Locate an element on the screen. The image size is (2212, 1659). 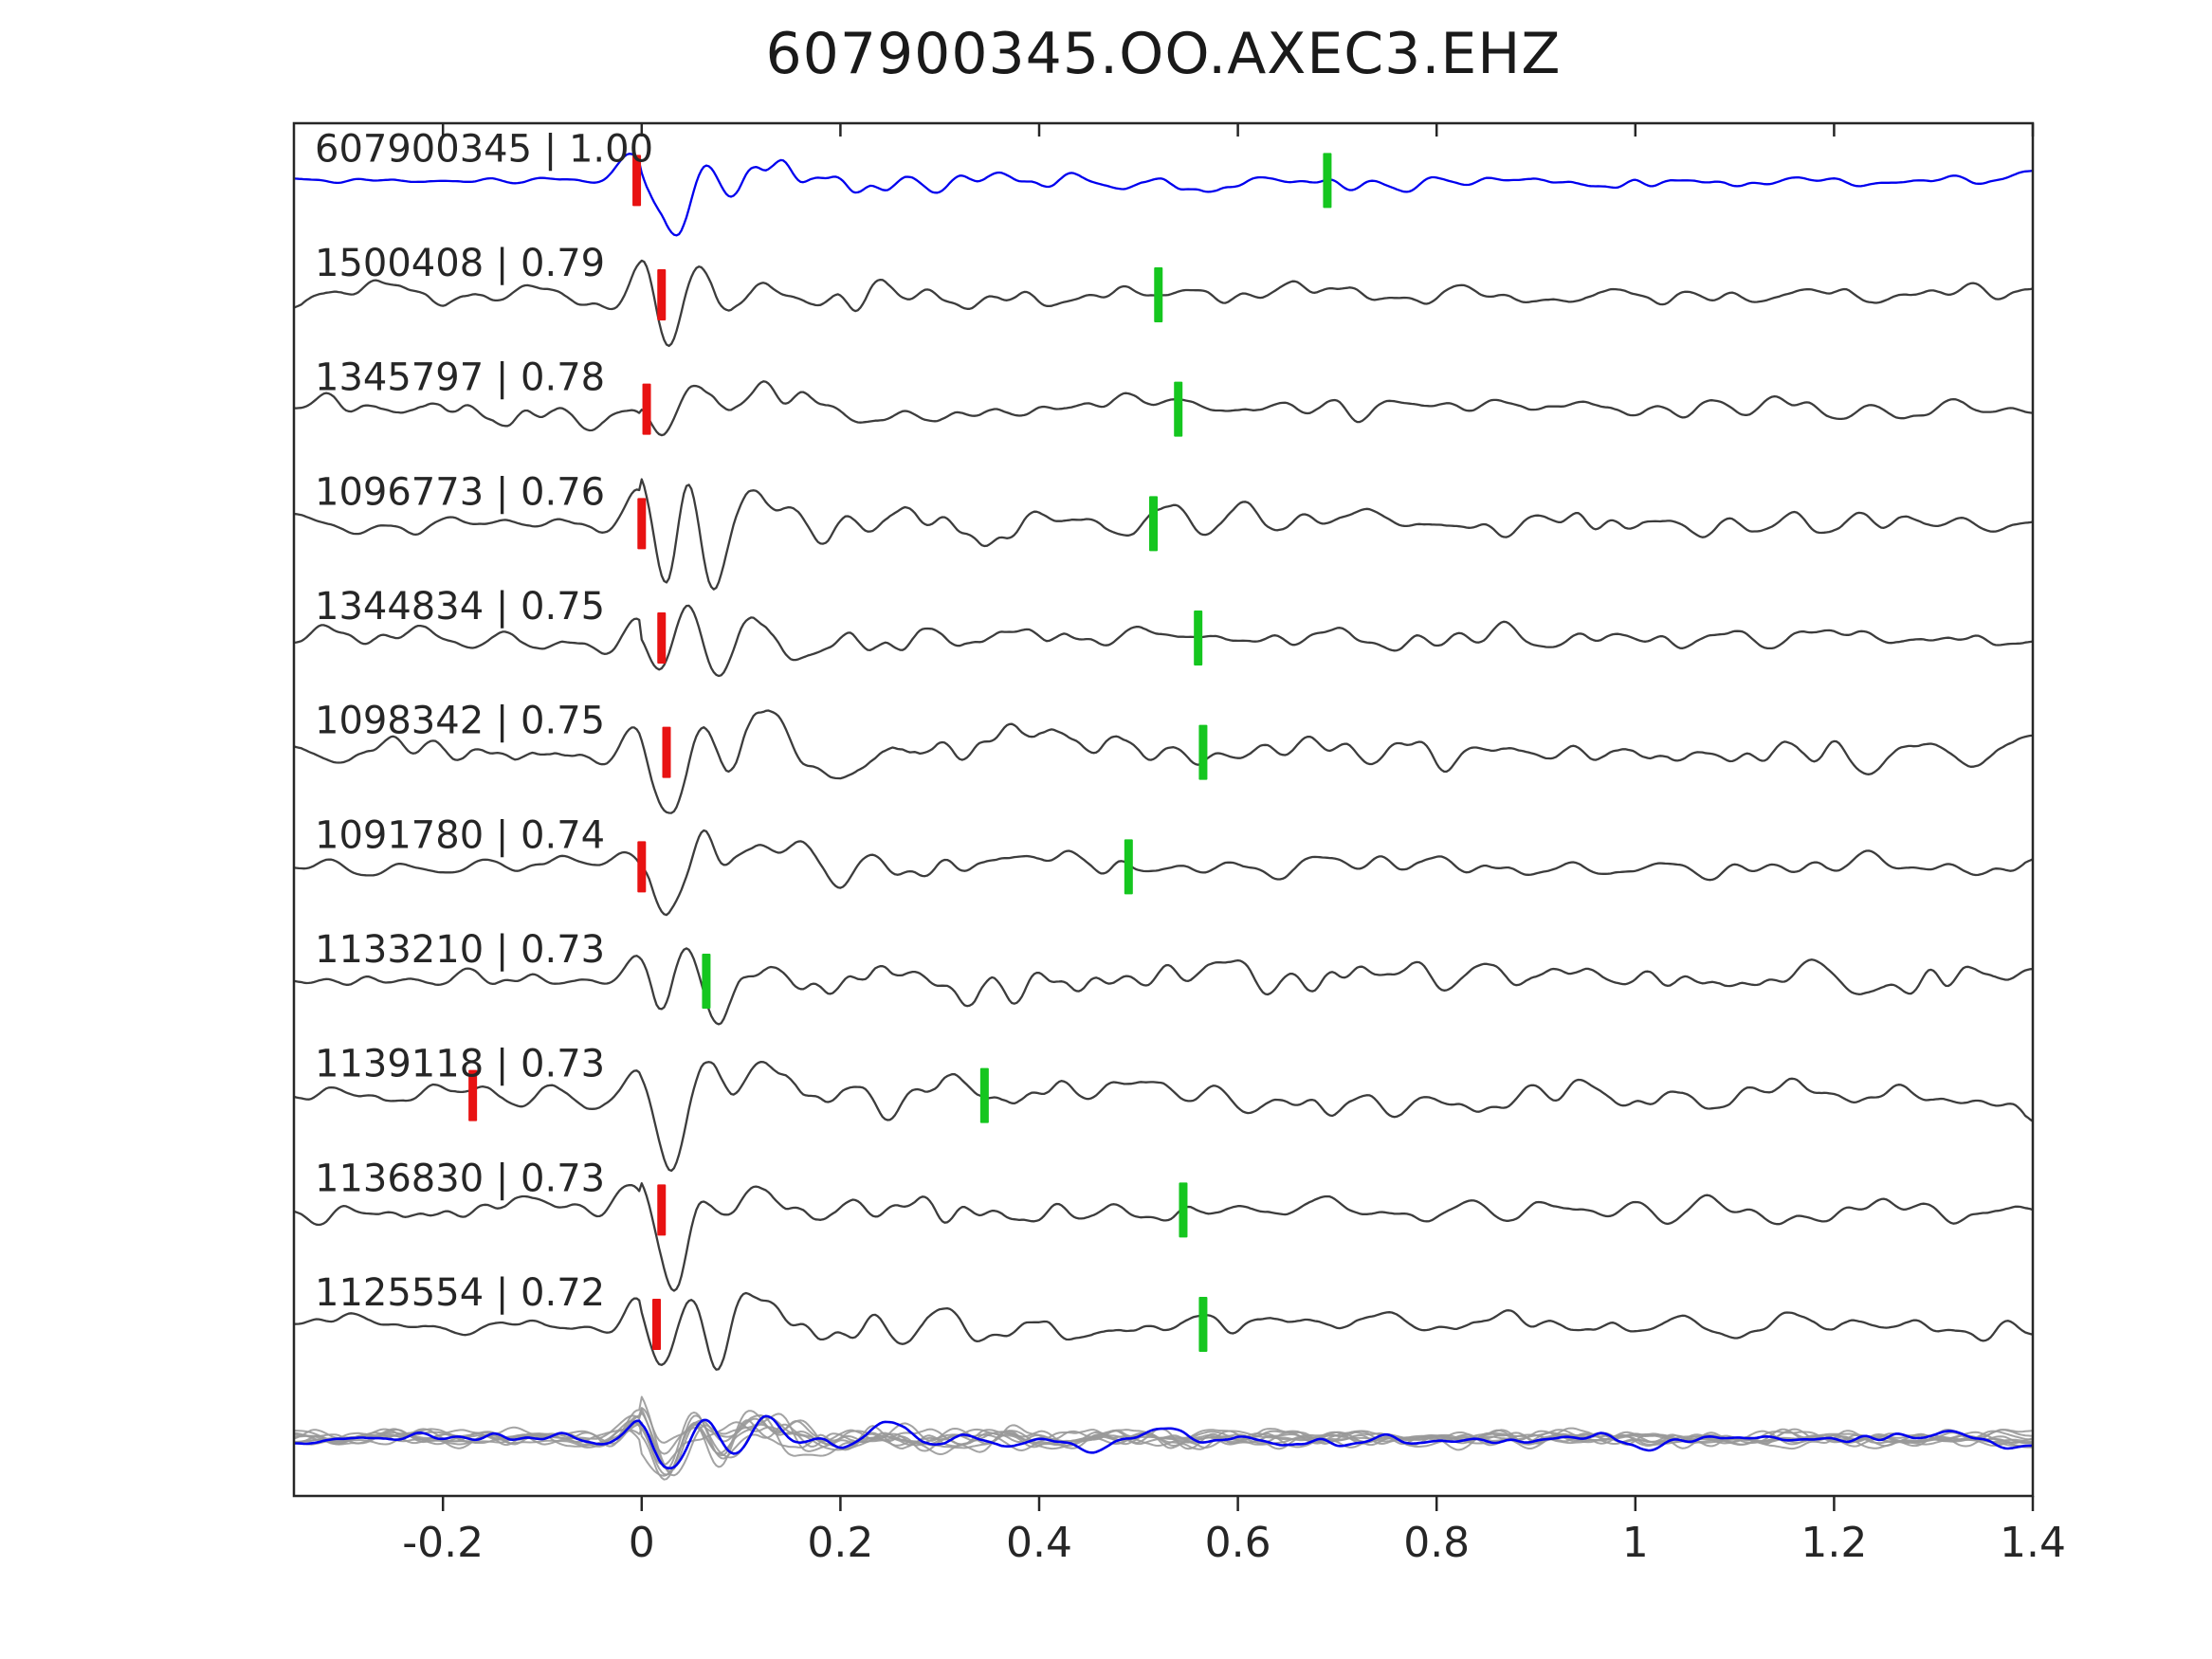
x-tick-label: -0.2 is located at coordinates (443, 1543).